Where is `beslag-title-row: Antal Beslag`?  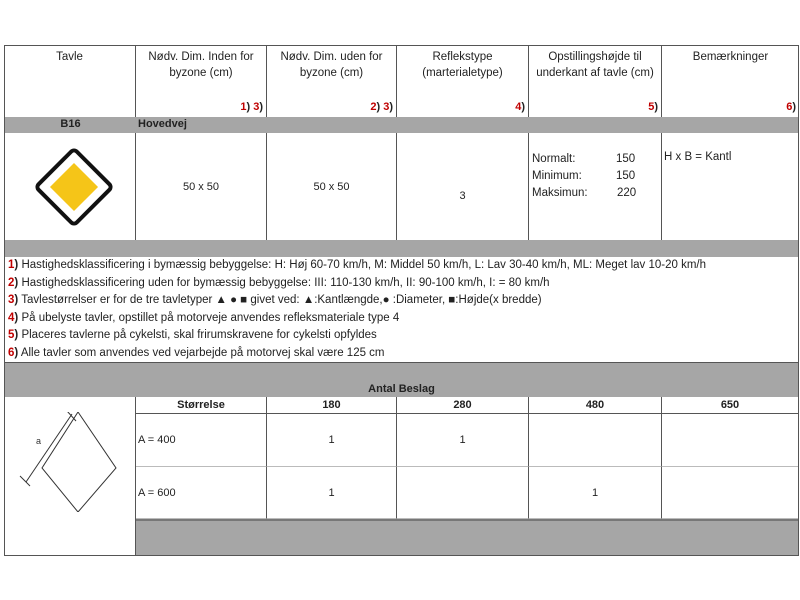 beslag-title-row: Antal Beslag is located at coordinates (401, 379).